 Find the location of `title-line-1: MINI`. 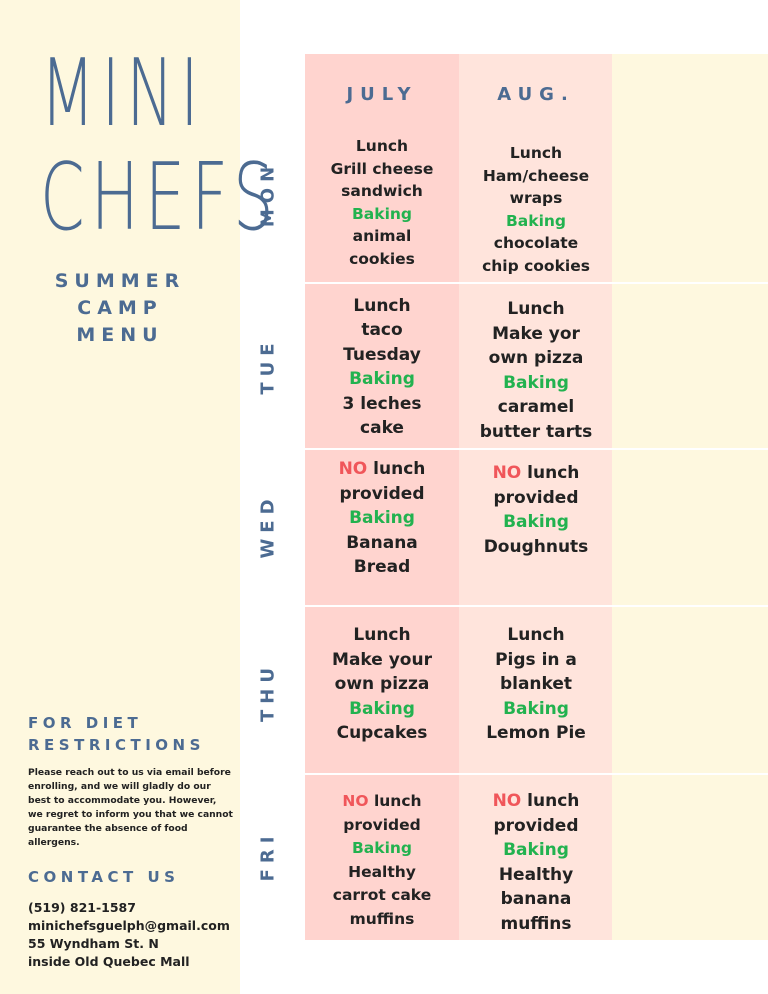

title-line-1: MINI is located at coordinates (122, 94).